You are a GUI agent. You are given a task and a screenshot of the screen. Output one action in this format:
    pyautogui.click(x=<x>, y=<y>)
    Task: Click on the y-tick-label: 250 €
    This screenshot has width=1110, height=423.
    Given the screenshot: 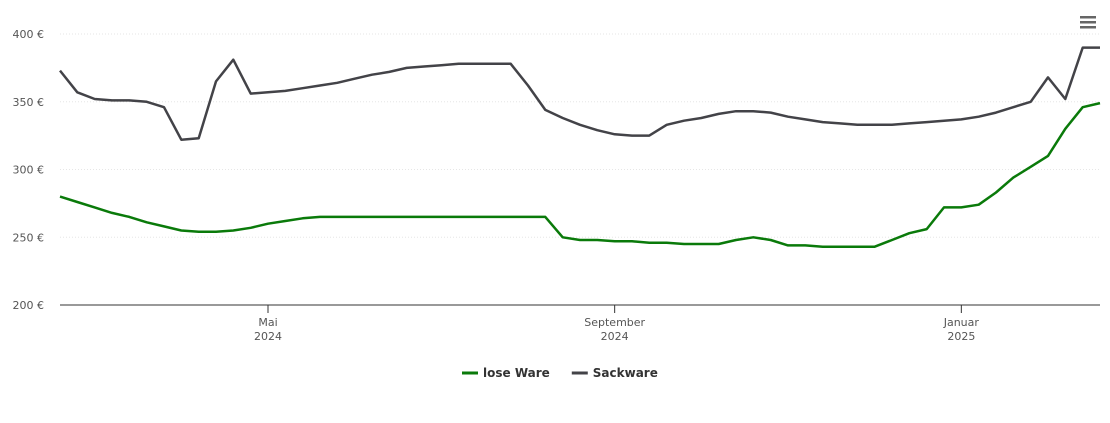 What is the action you would take?
    pyautogui.click(x=29, y=237)
    